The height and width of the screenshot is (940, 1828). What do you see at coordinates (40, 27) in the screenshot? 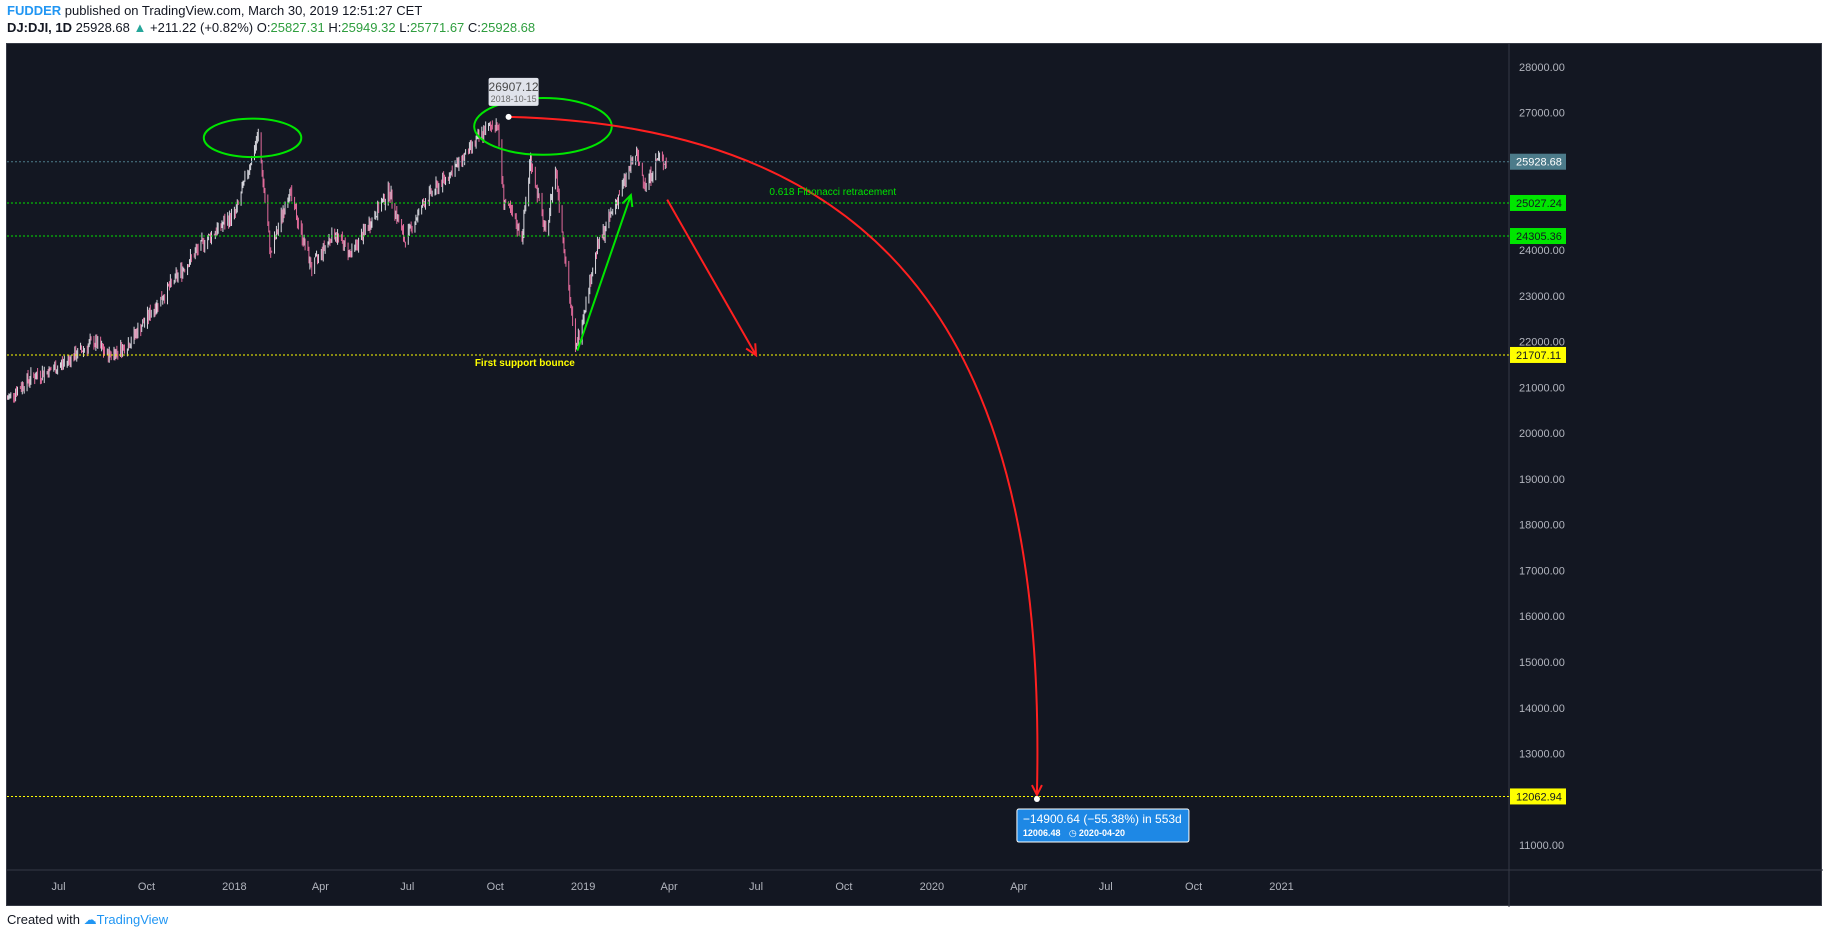
I see `symbol-interval: DJ:DJI, 1D` at bounding box center [40, 27].